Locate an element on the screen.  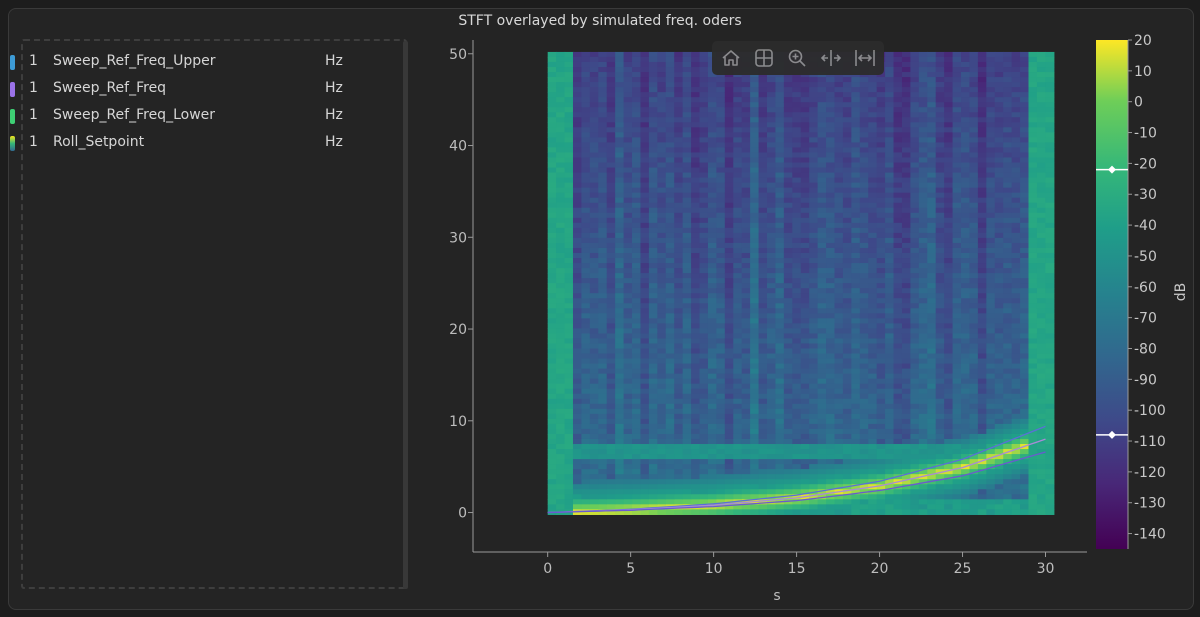
legend-item-roll-setpoint: 1 Roll_Setpoint Hz is located at coordinates (190, 143).